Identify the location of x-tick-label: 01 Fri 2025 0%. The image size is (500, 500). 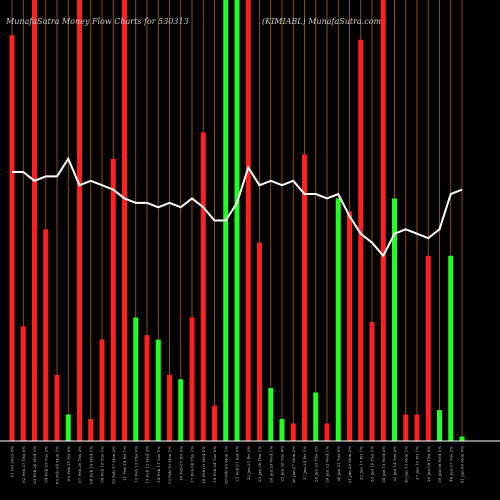
(12, 462).